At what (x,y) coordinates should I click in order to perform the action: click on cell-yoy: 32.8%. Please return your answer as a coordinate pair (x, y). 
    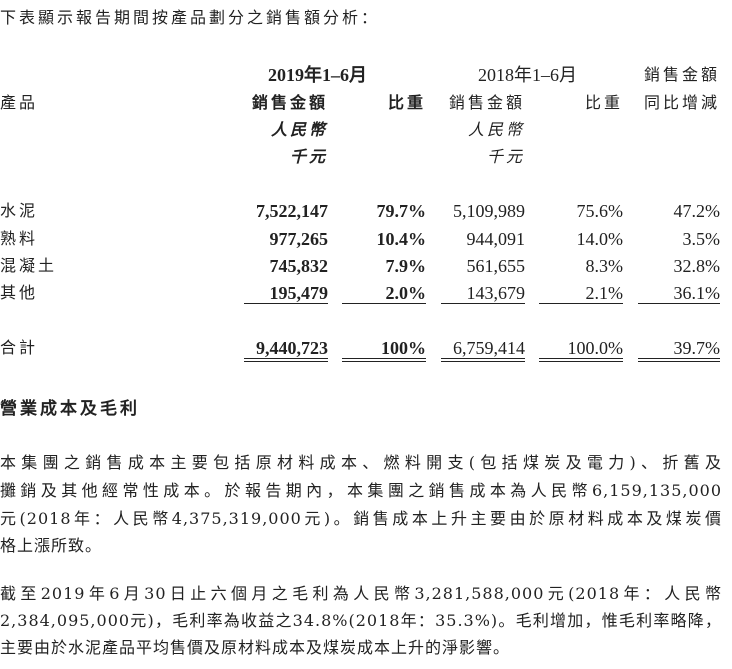
    Looking at the image, I should click on (697, 266).